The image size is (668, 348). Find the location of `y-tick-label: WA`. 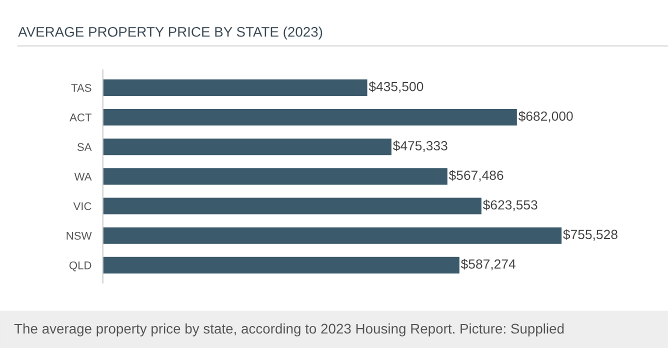

y-tick-label: WA is located at coordinates (83, 176).